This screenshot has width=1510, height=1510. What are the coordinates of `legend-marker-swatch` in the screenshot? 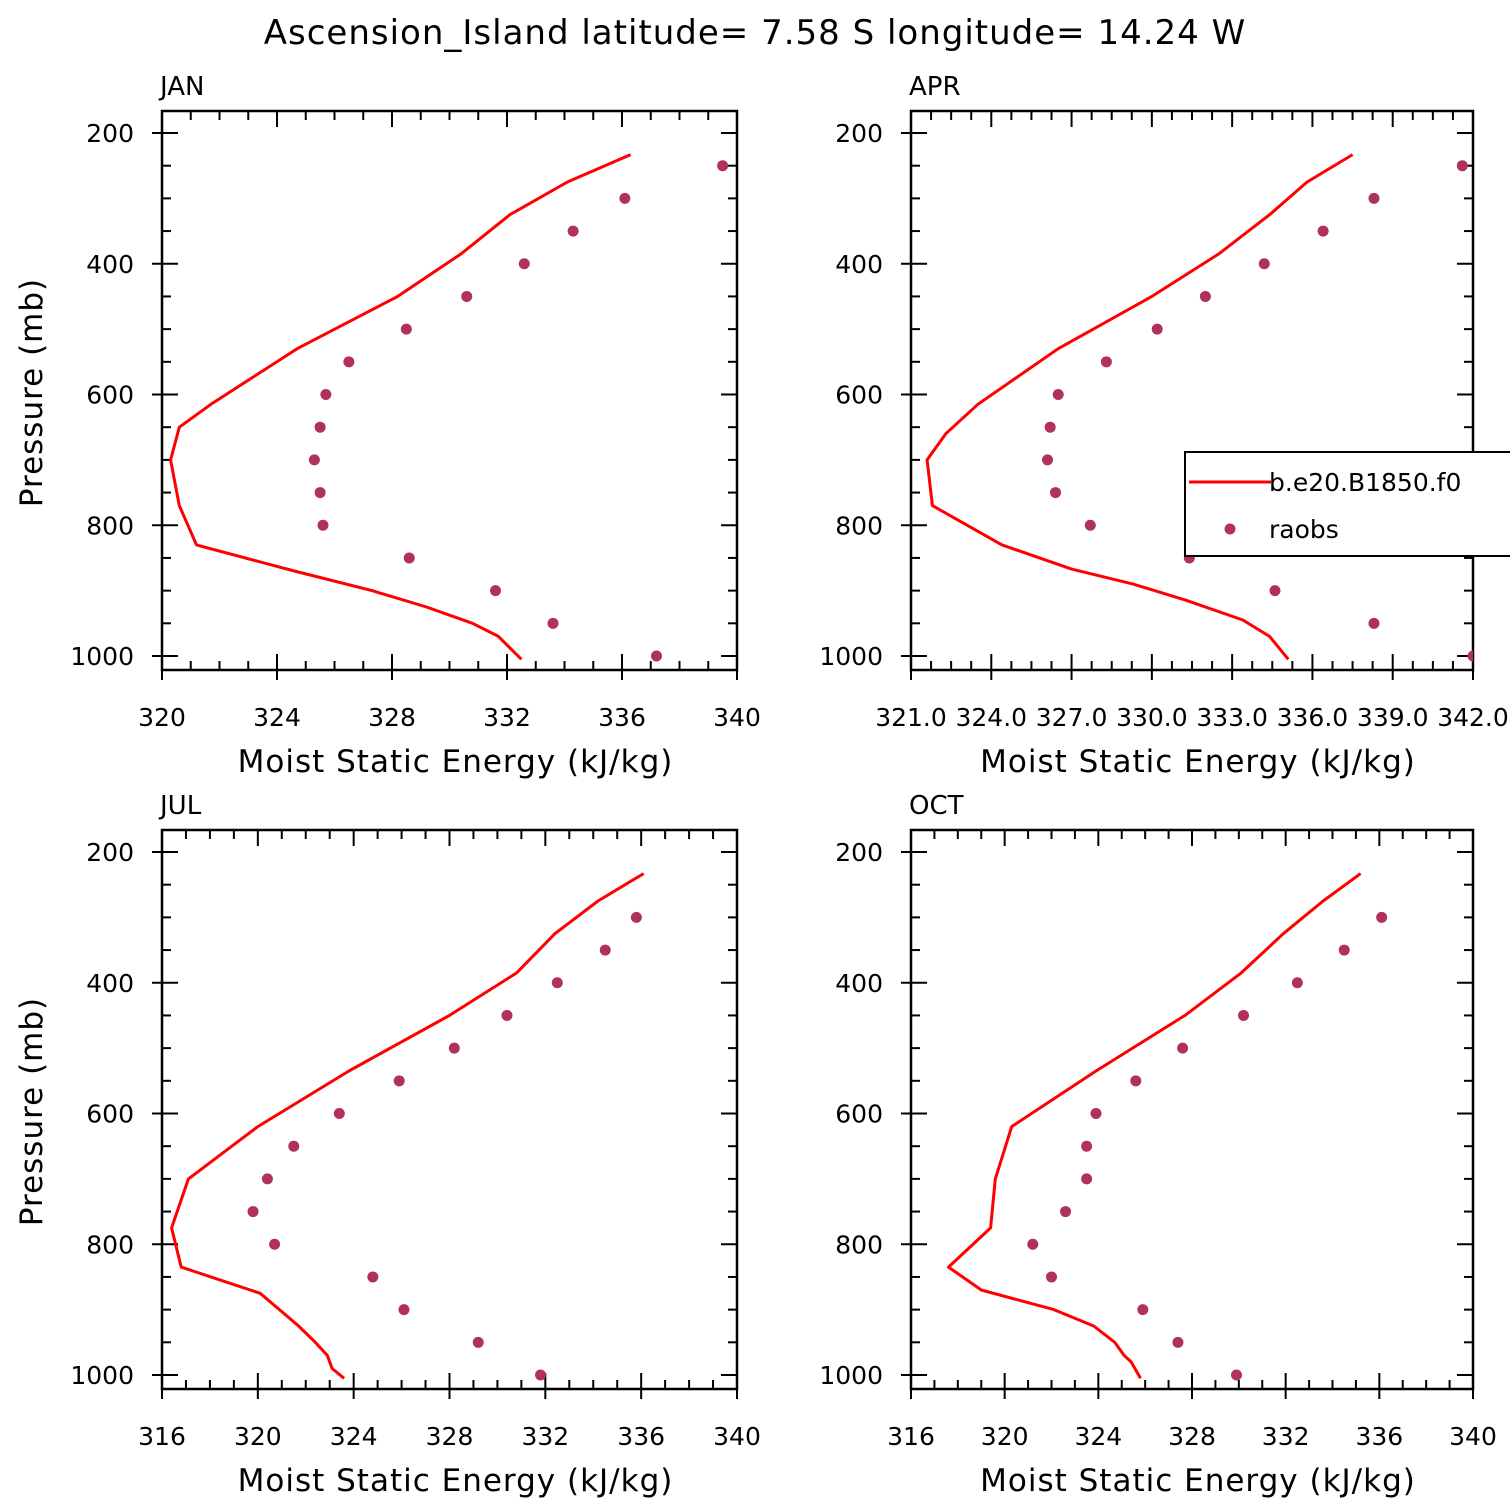 It's located at (1230, 529).